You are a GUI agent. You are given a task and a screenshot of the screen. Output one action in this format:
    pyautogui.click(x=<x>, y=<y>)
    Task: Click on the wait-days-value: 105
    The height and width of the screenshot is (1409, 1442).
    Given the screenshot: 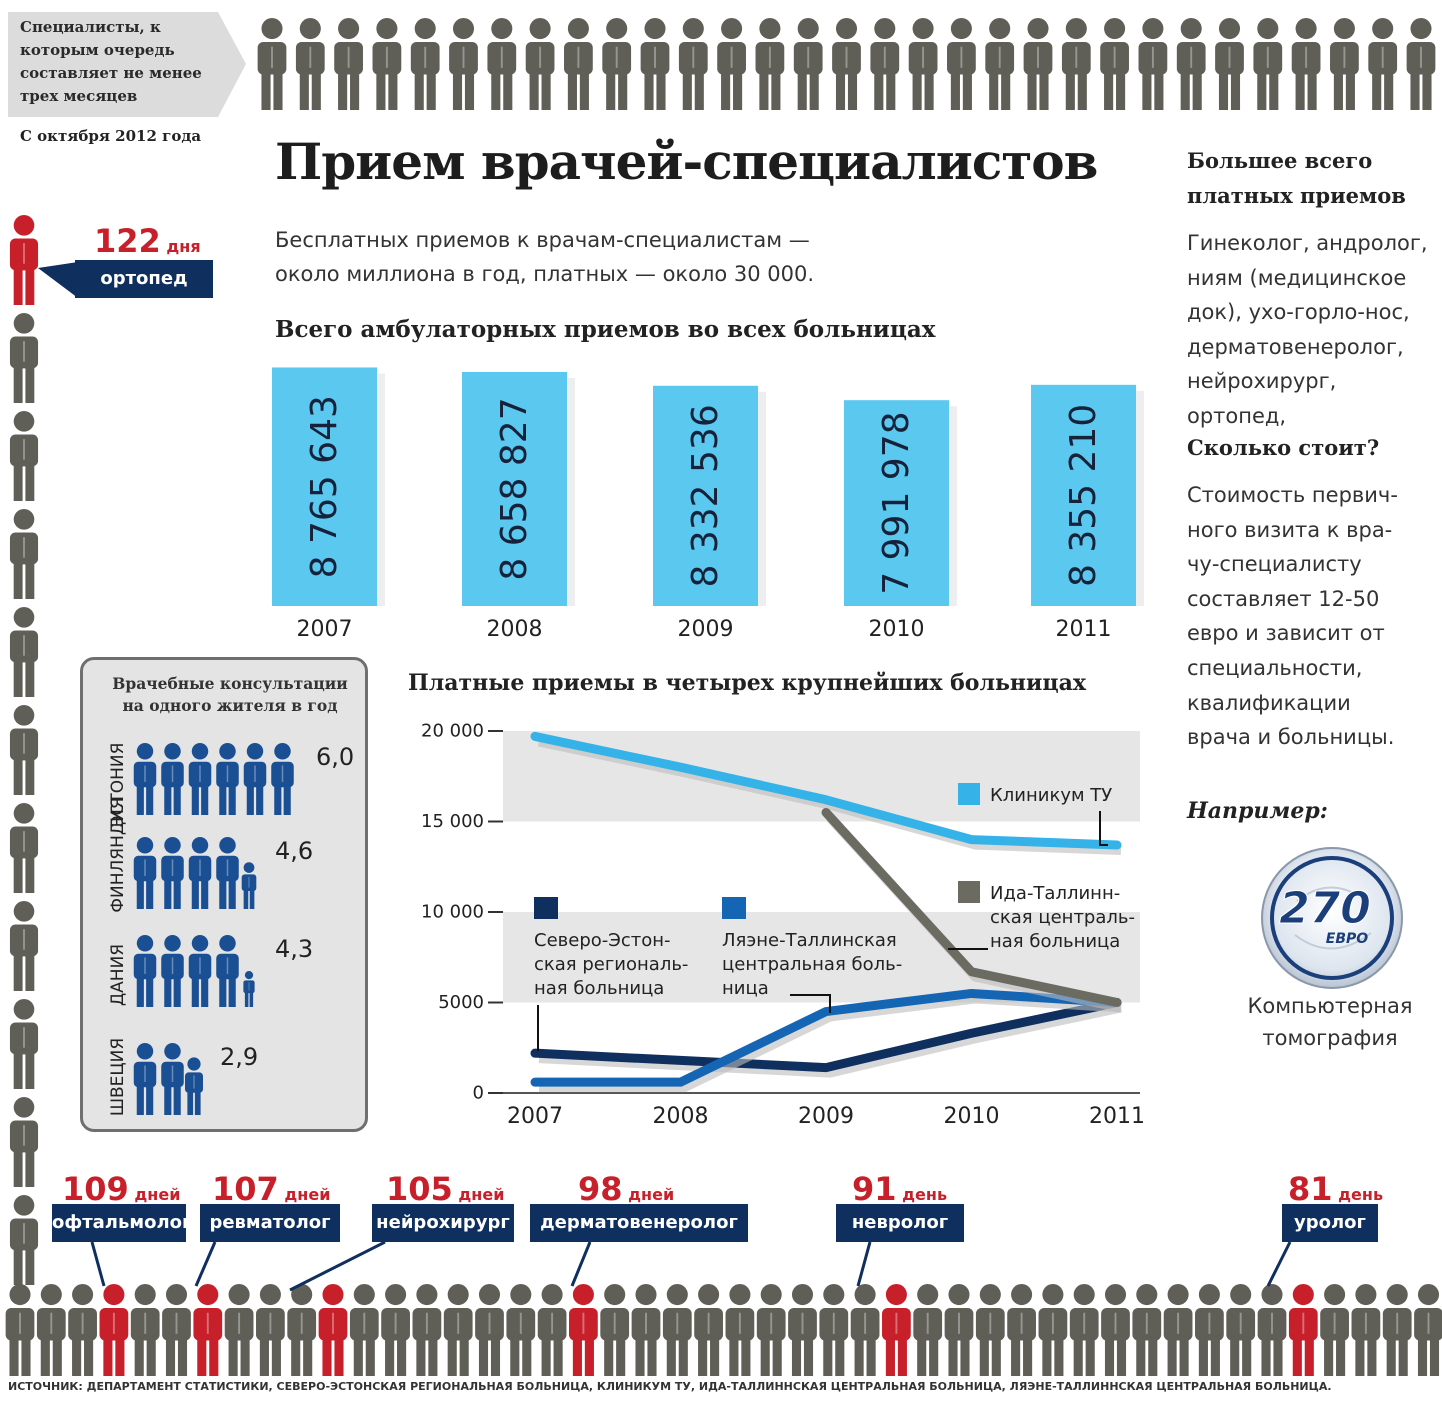 What is the action you would take?
    pyautogui.click(x=419, y=1189)
    